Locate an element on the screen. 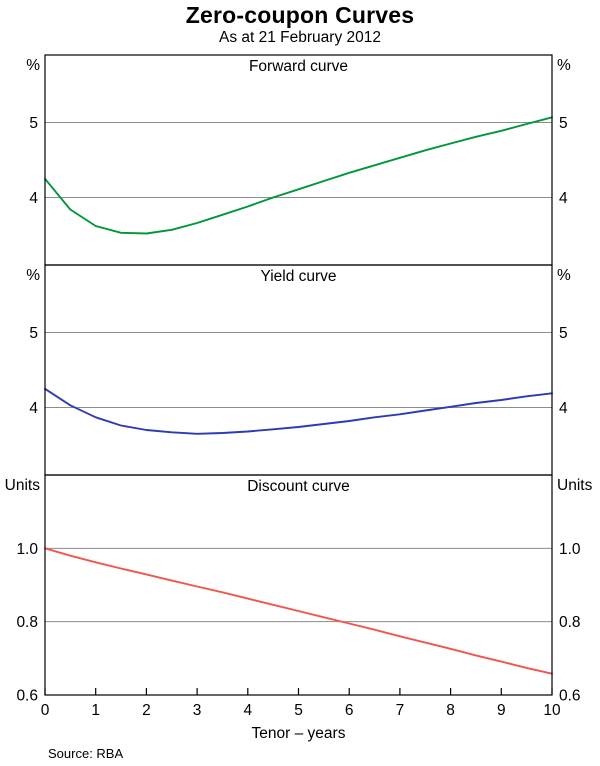  panel-title-discount: Discount curve is located at coordinates (298, 486).